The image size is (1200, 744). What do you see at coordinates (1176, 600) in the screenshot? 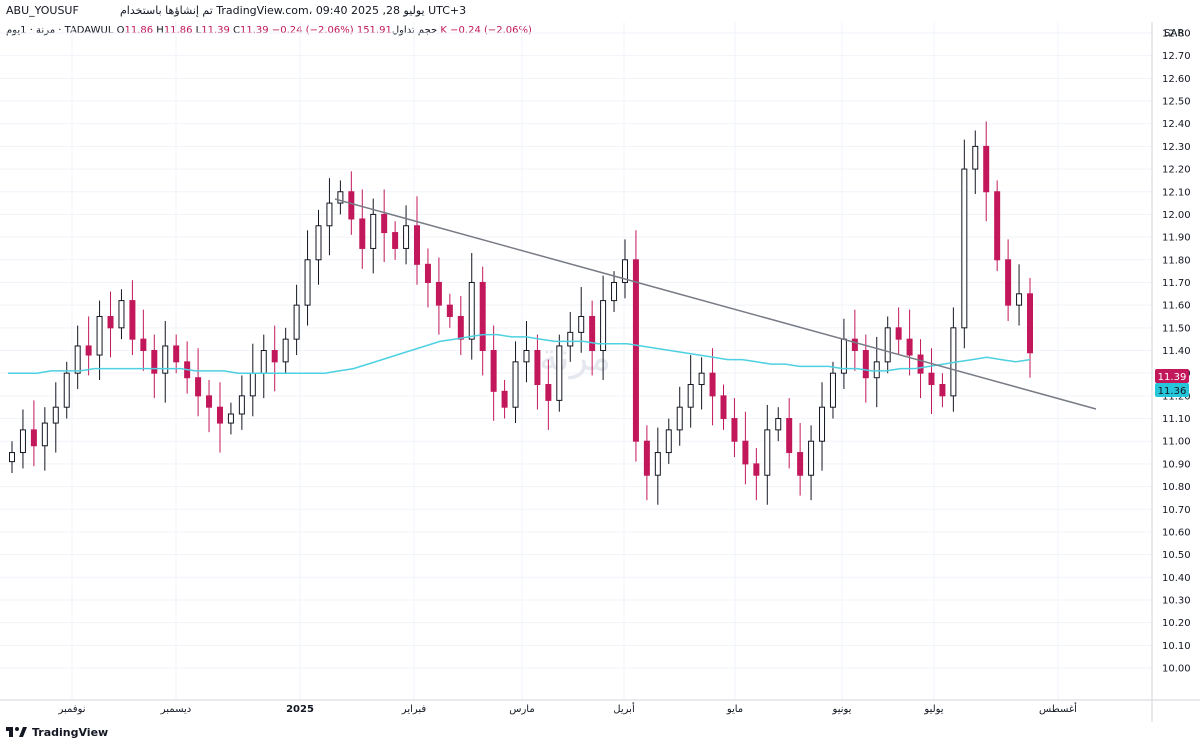
I see `y-tick-label: 10.30` at bounding box center [1176, 600].